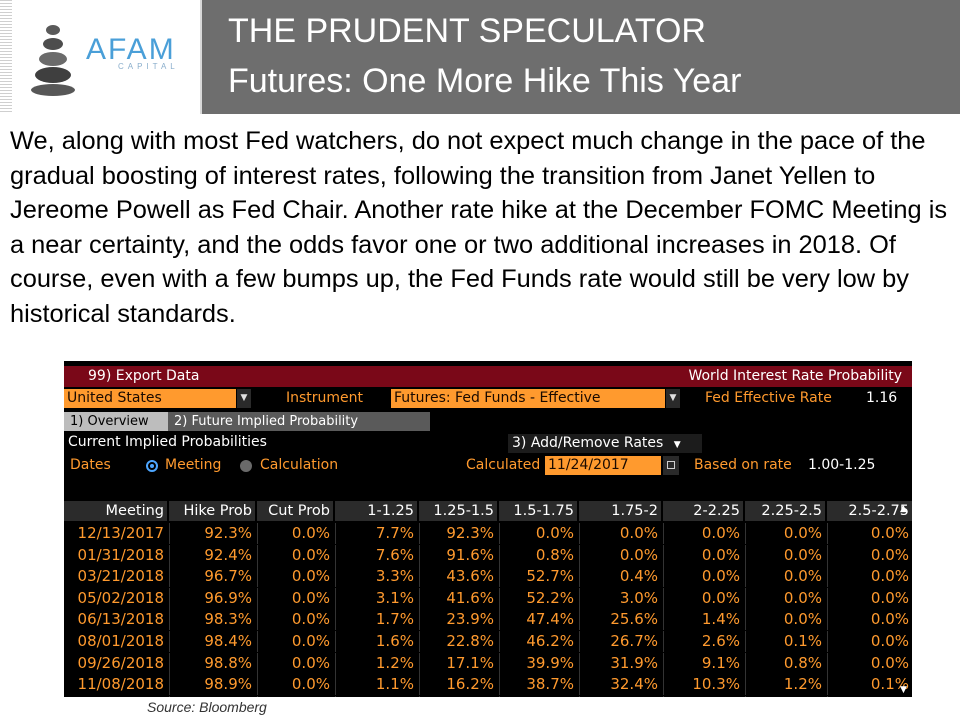 The image size is (960, 720). I want to click on country-select: United States, so click(150, 398).